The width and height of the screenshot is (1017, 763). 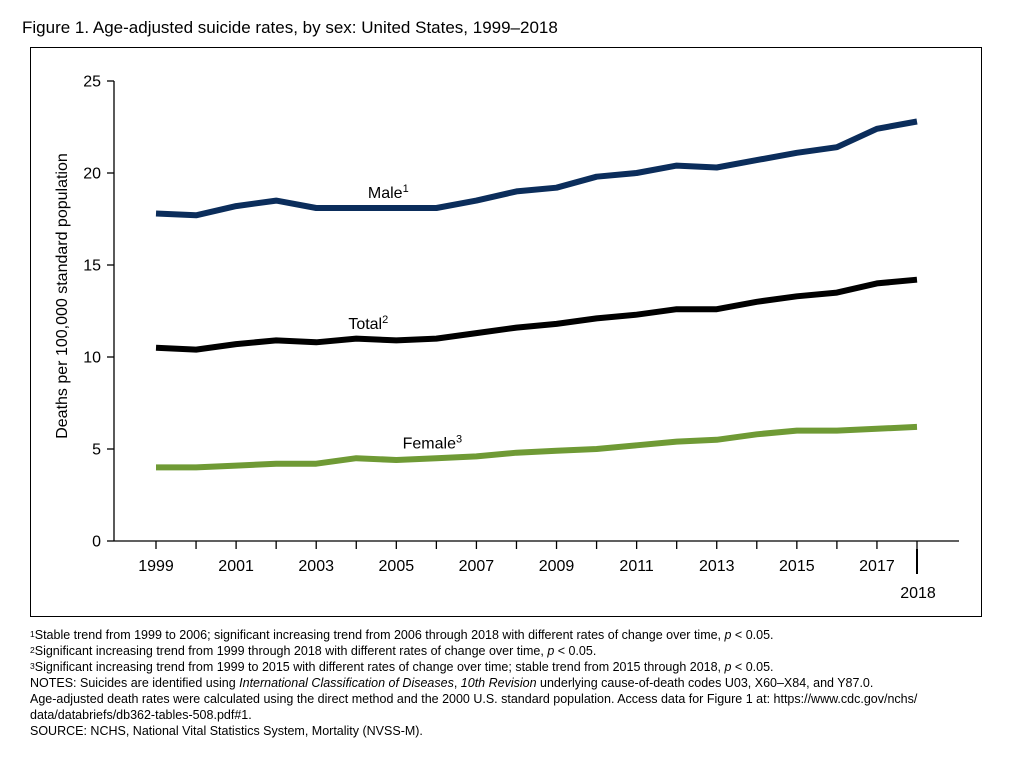 I want to click on y-tick-label: 15, so click(x=92, y=266).